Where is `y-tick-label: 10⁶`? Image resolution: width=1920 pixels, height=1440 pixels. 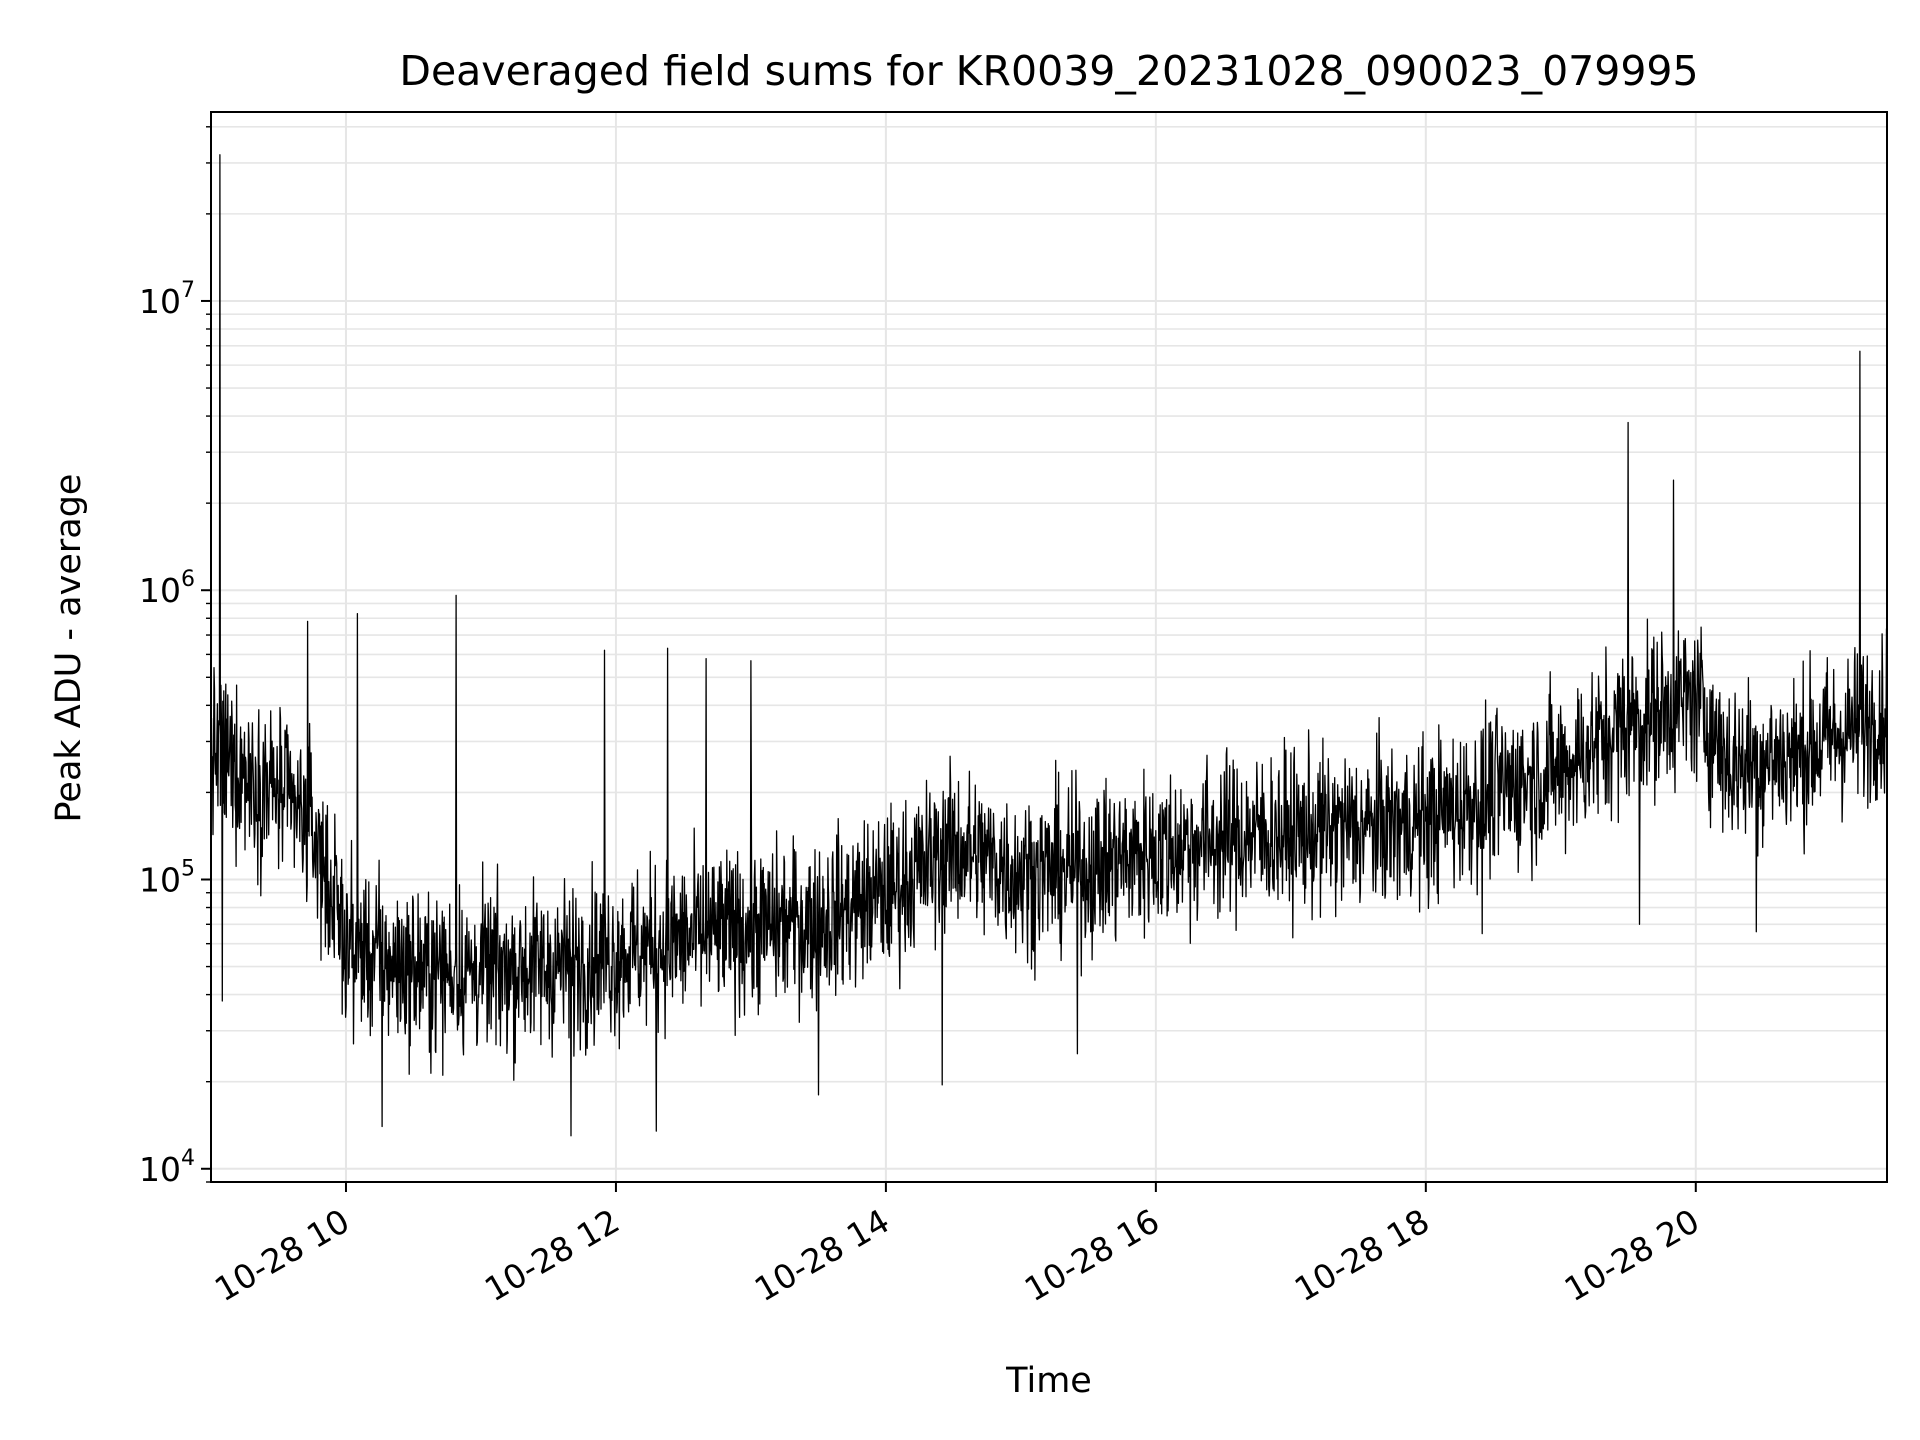 y-tick-label: 10⁶ is located at coordinates (167, 588).